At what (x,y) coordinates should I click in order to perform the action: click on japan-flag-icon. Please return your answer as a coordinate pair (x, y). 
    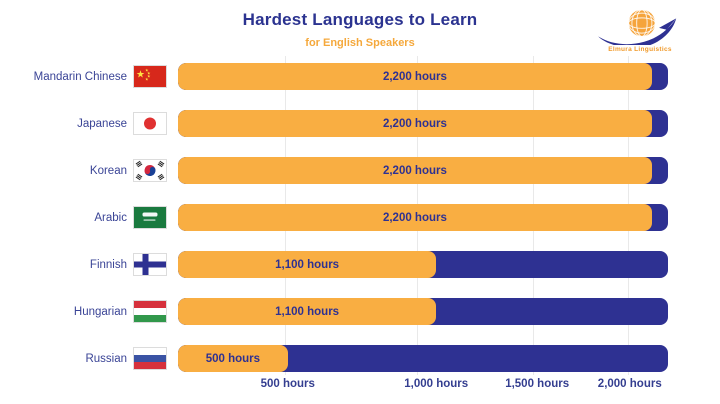
    Looking at the image, I should click on (150, 123).